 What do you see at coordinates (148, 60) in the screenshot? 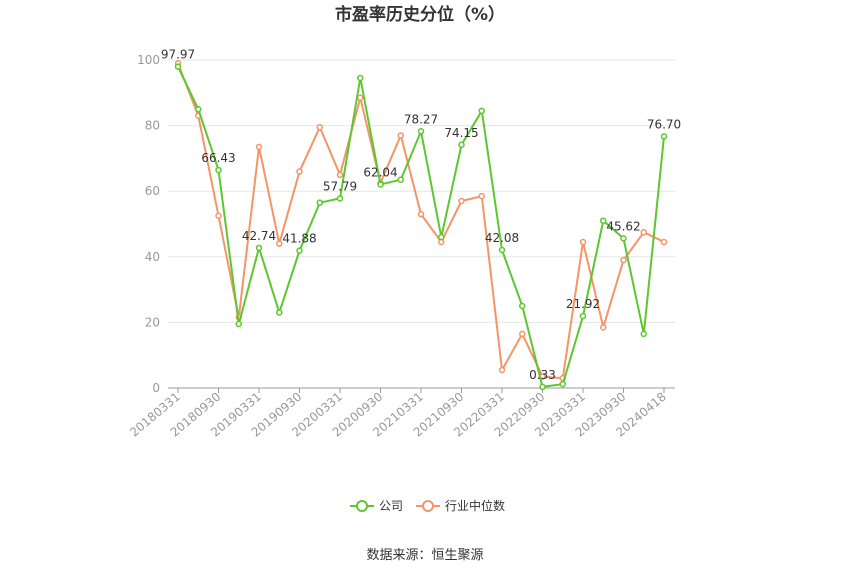
I see `y-tick-label: 100` at bounding box center [148, 60].